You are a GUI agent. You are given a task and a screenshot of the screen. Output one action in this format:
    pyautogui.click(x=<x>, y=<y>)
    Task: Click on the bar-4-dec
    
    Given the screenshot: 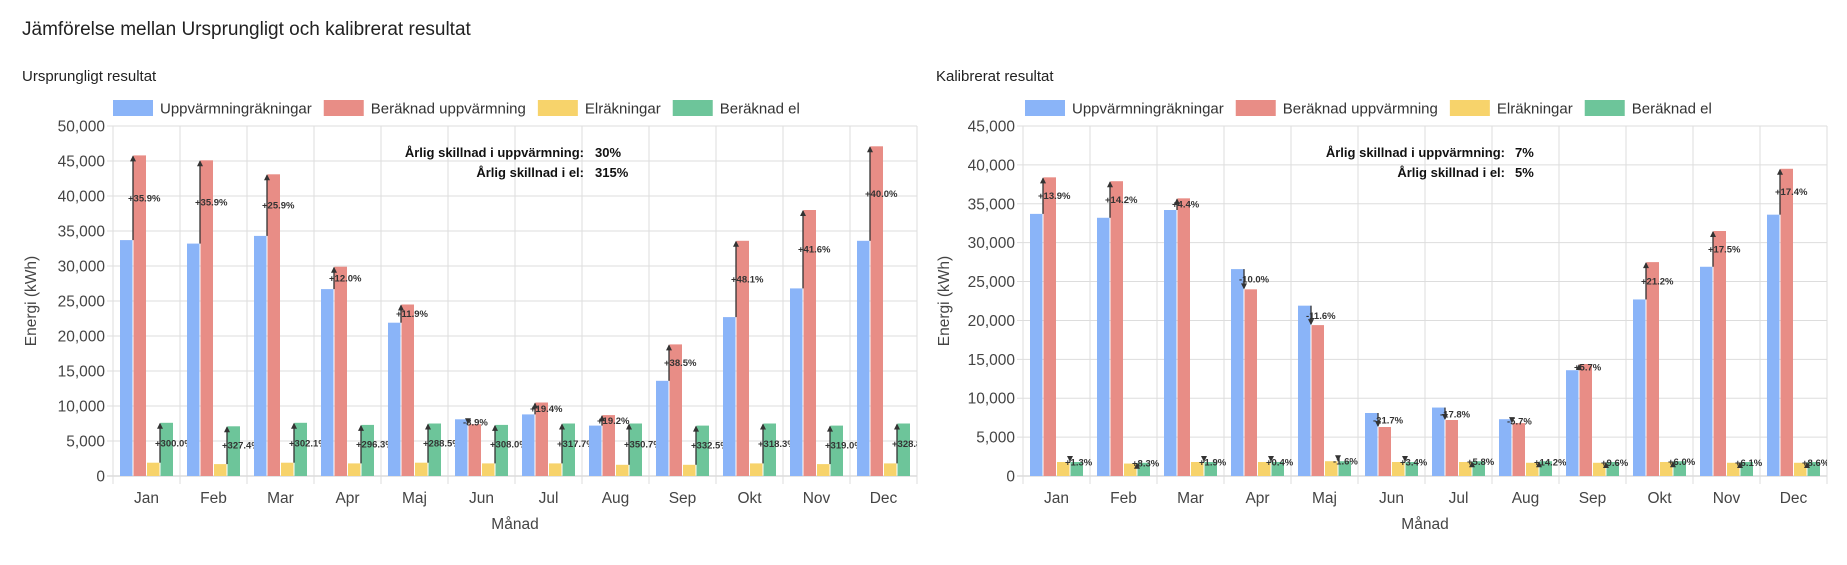 What is the action you would take?
    pyautogui.click(x=1813, y=469)
    